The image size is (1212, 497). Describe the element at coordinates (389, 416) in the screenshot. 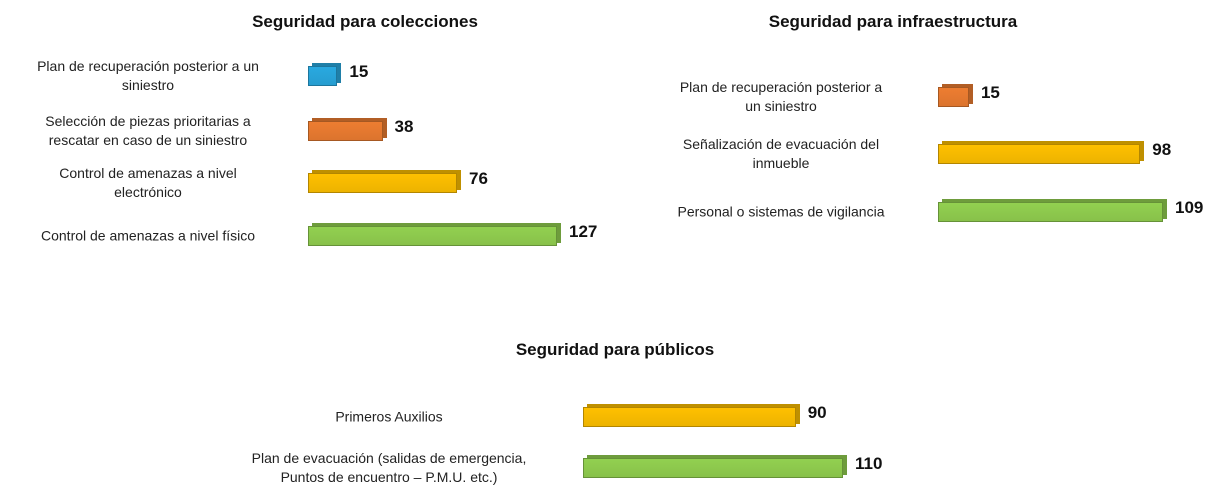

I see `category-label: Primeros Auxilios` at that location.